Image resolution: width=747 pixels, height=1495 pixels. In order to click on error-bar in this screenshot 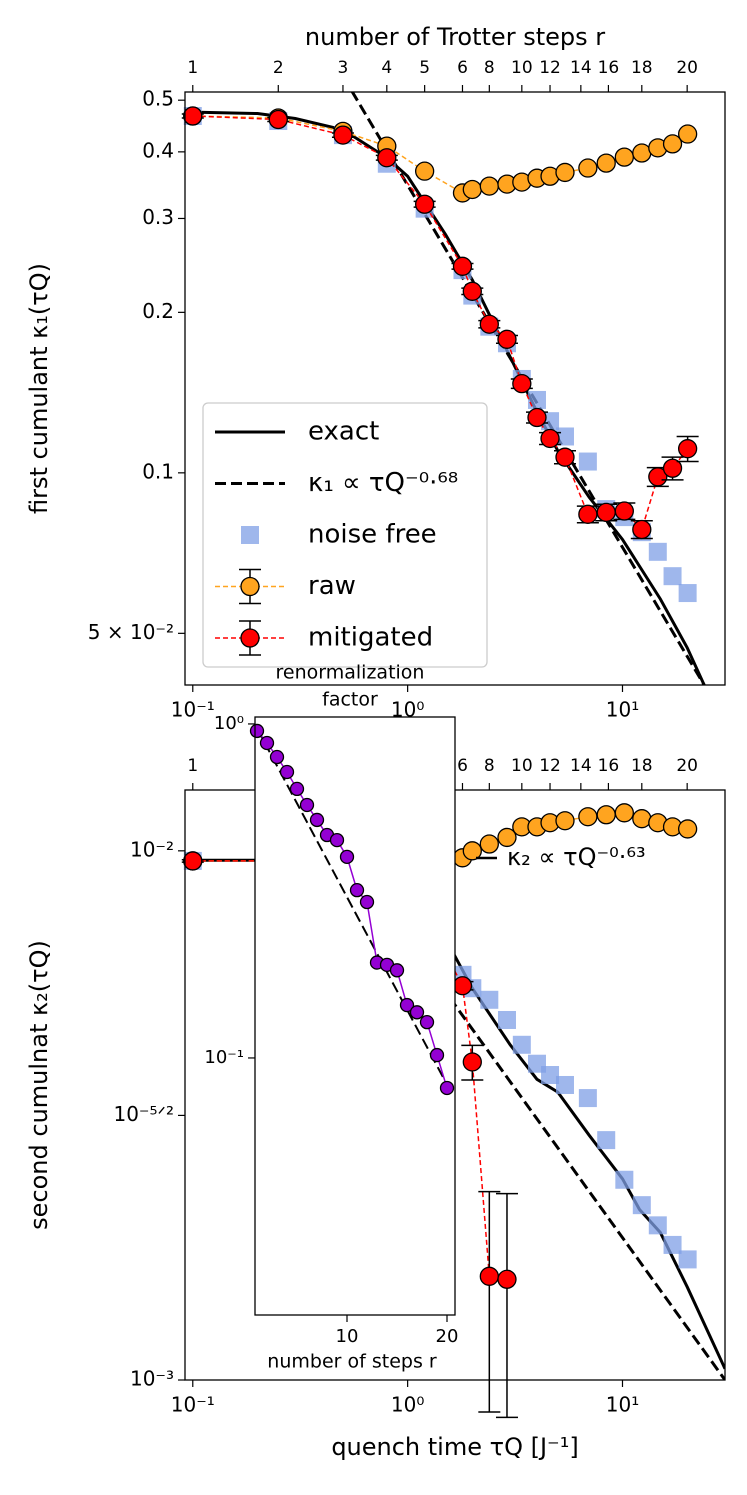, I will do `click(489, 1301)`.